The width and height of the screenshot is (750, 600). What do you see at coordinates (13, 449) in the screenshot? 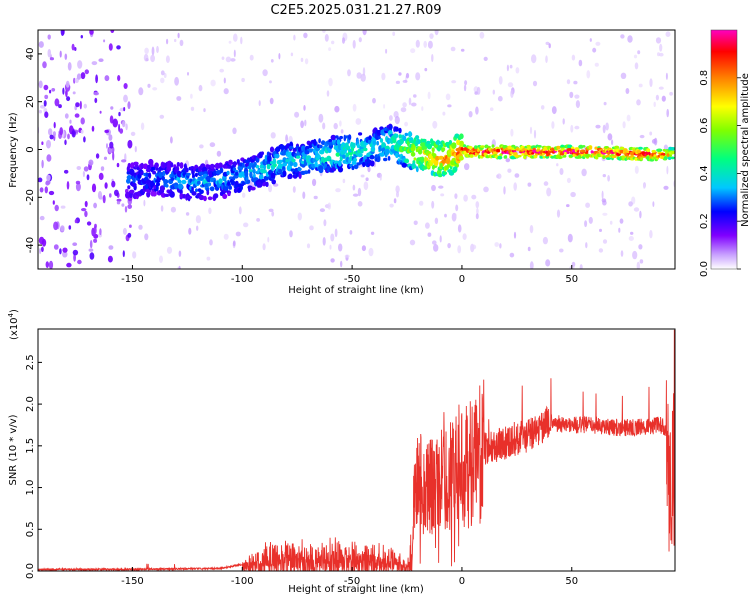
I see `snr-y-axis-label: SNR (10 * v/v)` at bounding box center [13, 449].